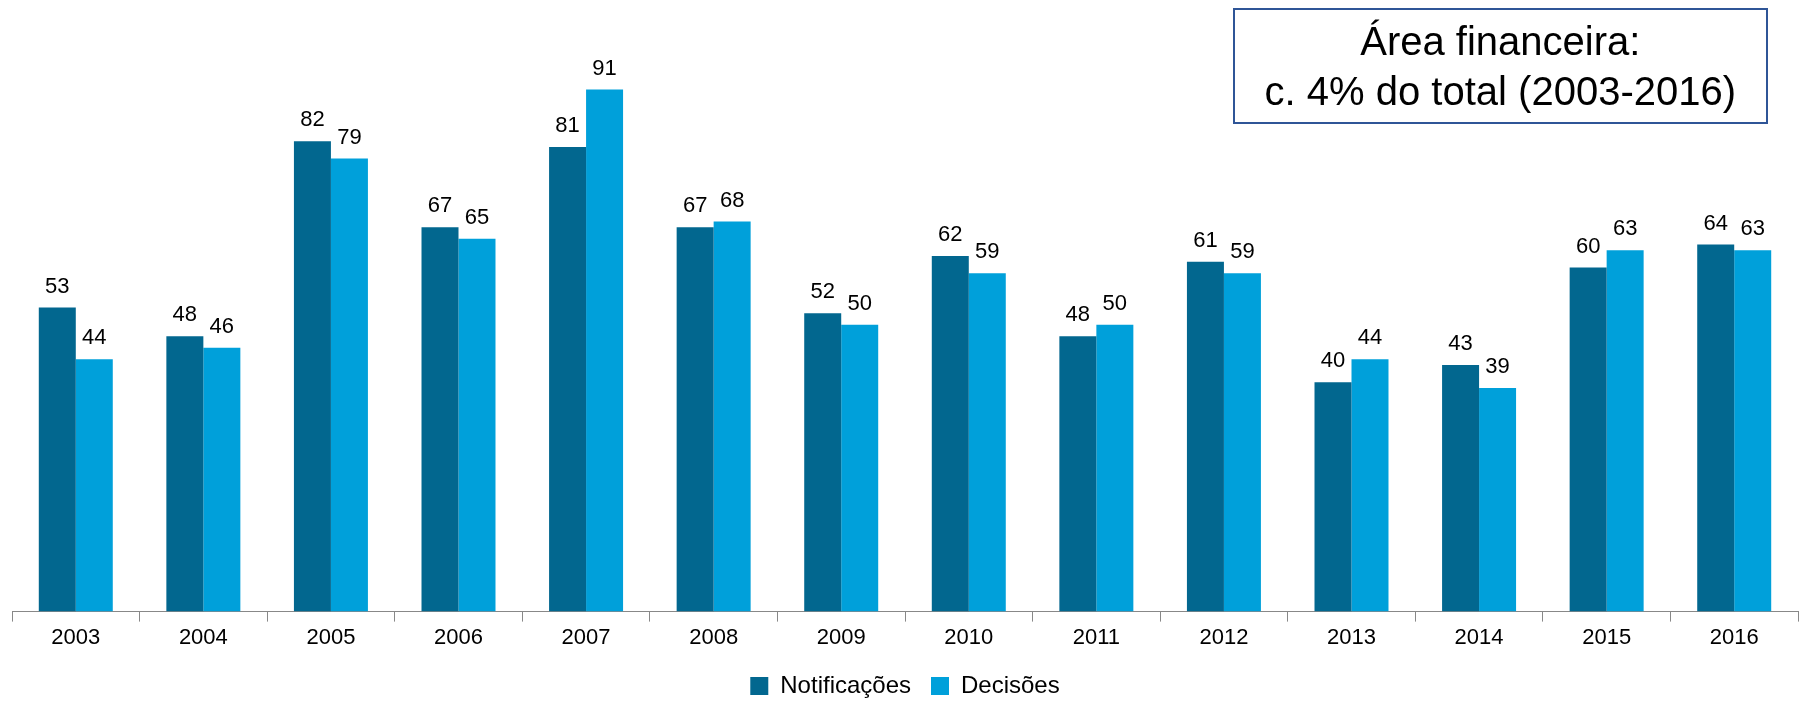  I want to click on x-tick-label: 2008, so click(714, 636).